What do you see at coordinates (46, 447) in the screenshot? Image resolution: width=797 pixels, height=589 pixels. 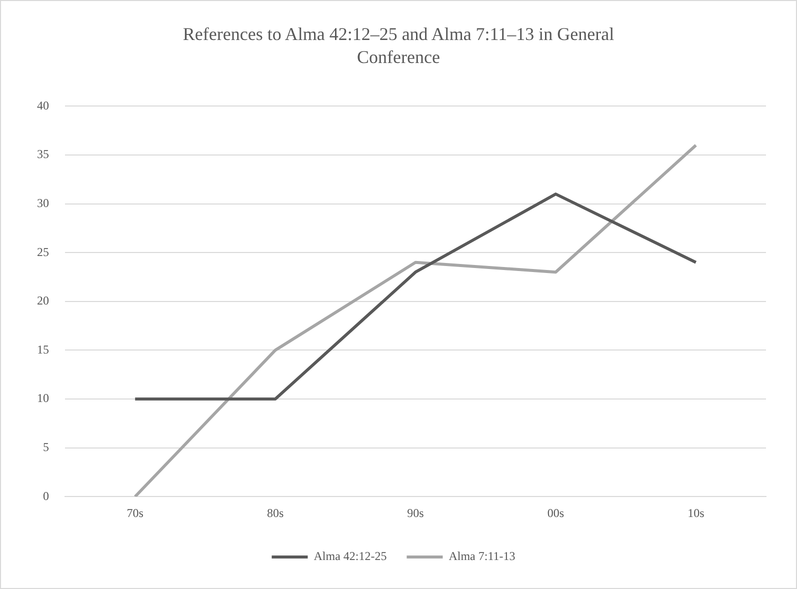 I see `y-tick-label: 5` at bounding box center [46, 447].